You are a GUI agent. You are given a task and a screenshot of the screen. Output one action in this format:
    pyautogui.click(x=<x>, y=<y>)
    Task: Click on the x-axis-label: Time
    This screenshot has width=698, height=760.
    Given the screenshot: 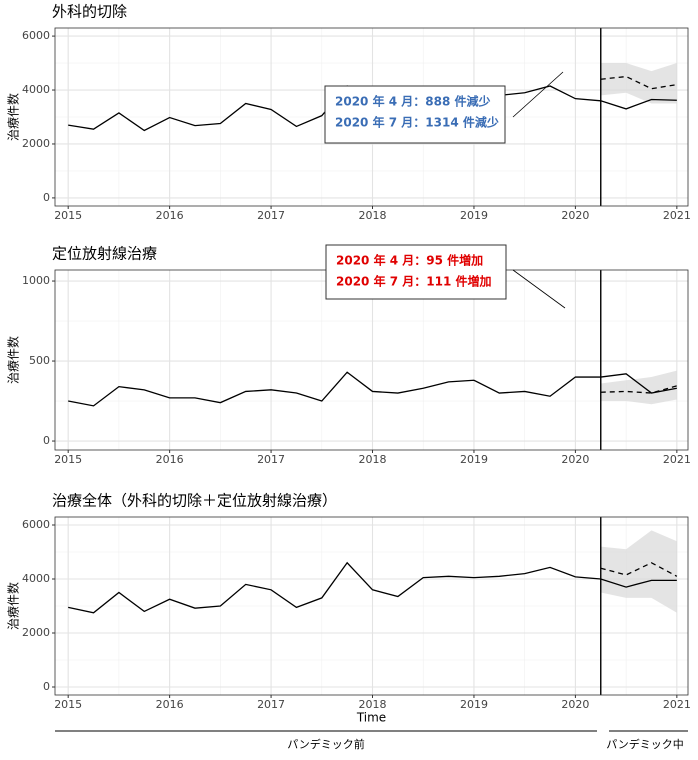 What is the action you would take?
    pyautogui.click(x=371, y=718)
    